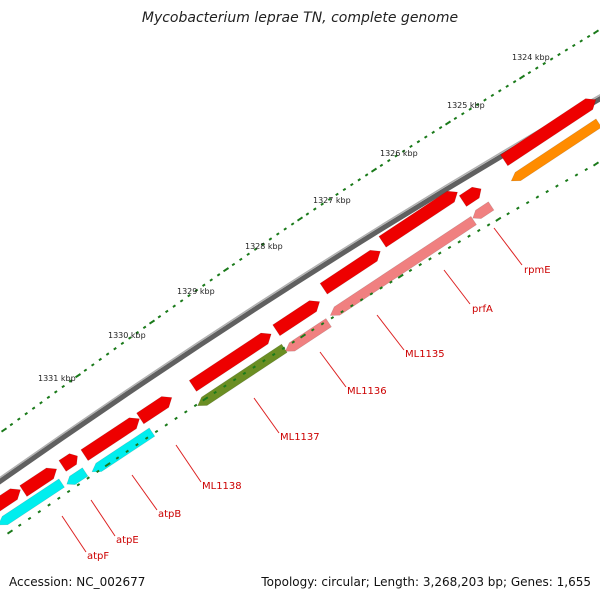  What do you see at coordinates (169, 514) in the screenshot?
I see `gene-label-atpB: atpB` at bounding box center [169, 514].